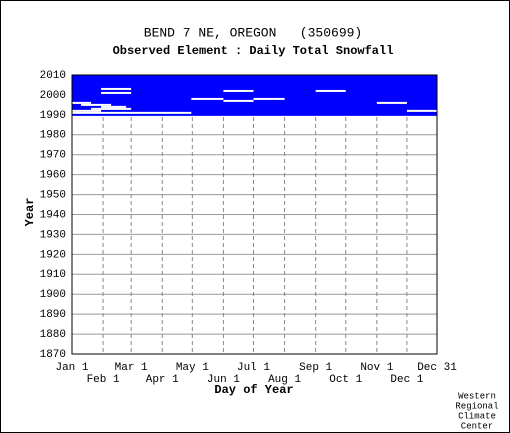 The width and height of the screenshot is (510, 433). Describe the element at coordinates (53, 96) in the screenshot. I see `y-tick-label: 2000` at that location.